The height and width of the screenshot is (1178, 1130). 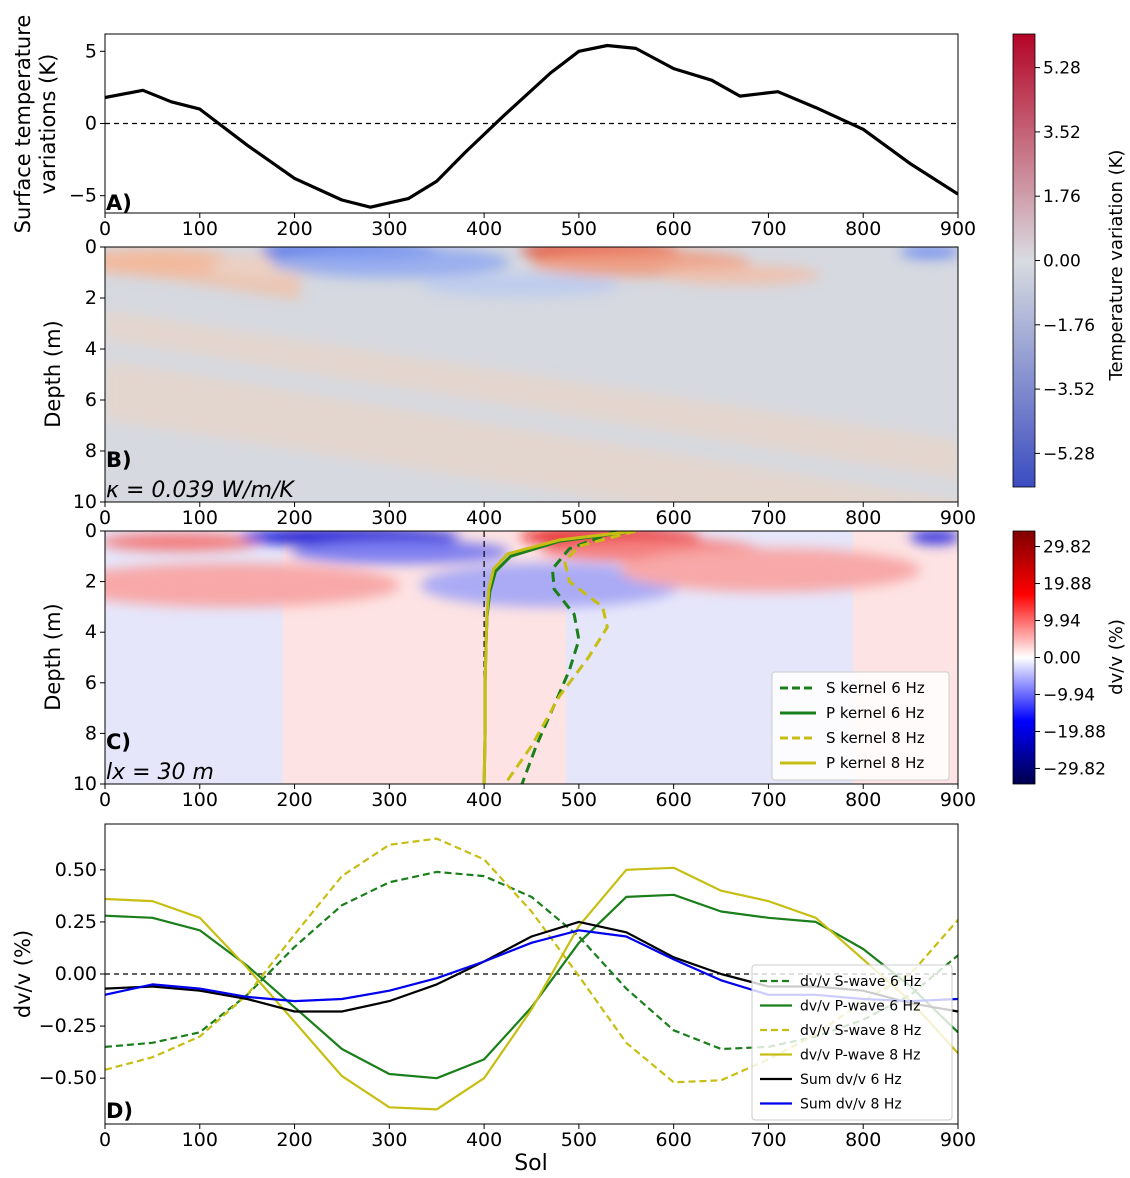 I want to click on panel-c-kernels, so click(x=559, y=657).